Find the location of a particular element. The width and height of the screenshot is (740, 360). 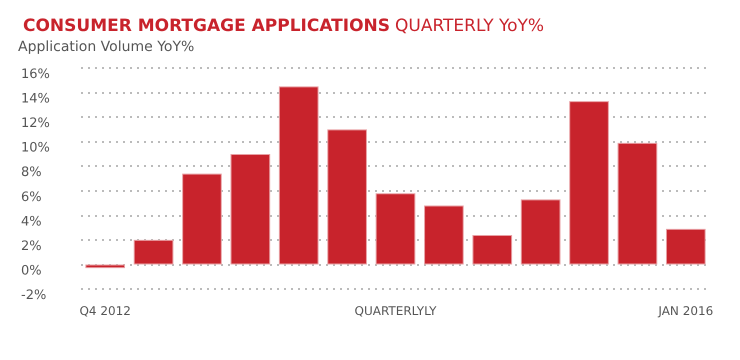

y-tick-label: -2% is located at coordinates (33, 295).